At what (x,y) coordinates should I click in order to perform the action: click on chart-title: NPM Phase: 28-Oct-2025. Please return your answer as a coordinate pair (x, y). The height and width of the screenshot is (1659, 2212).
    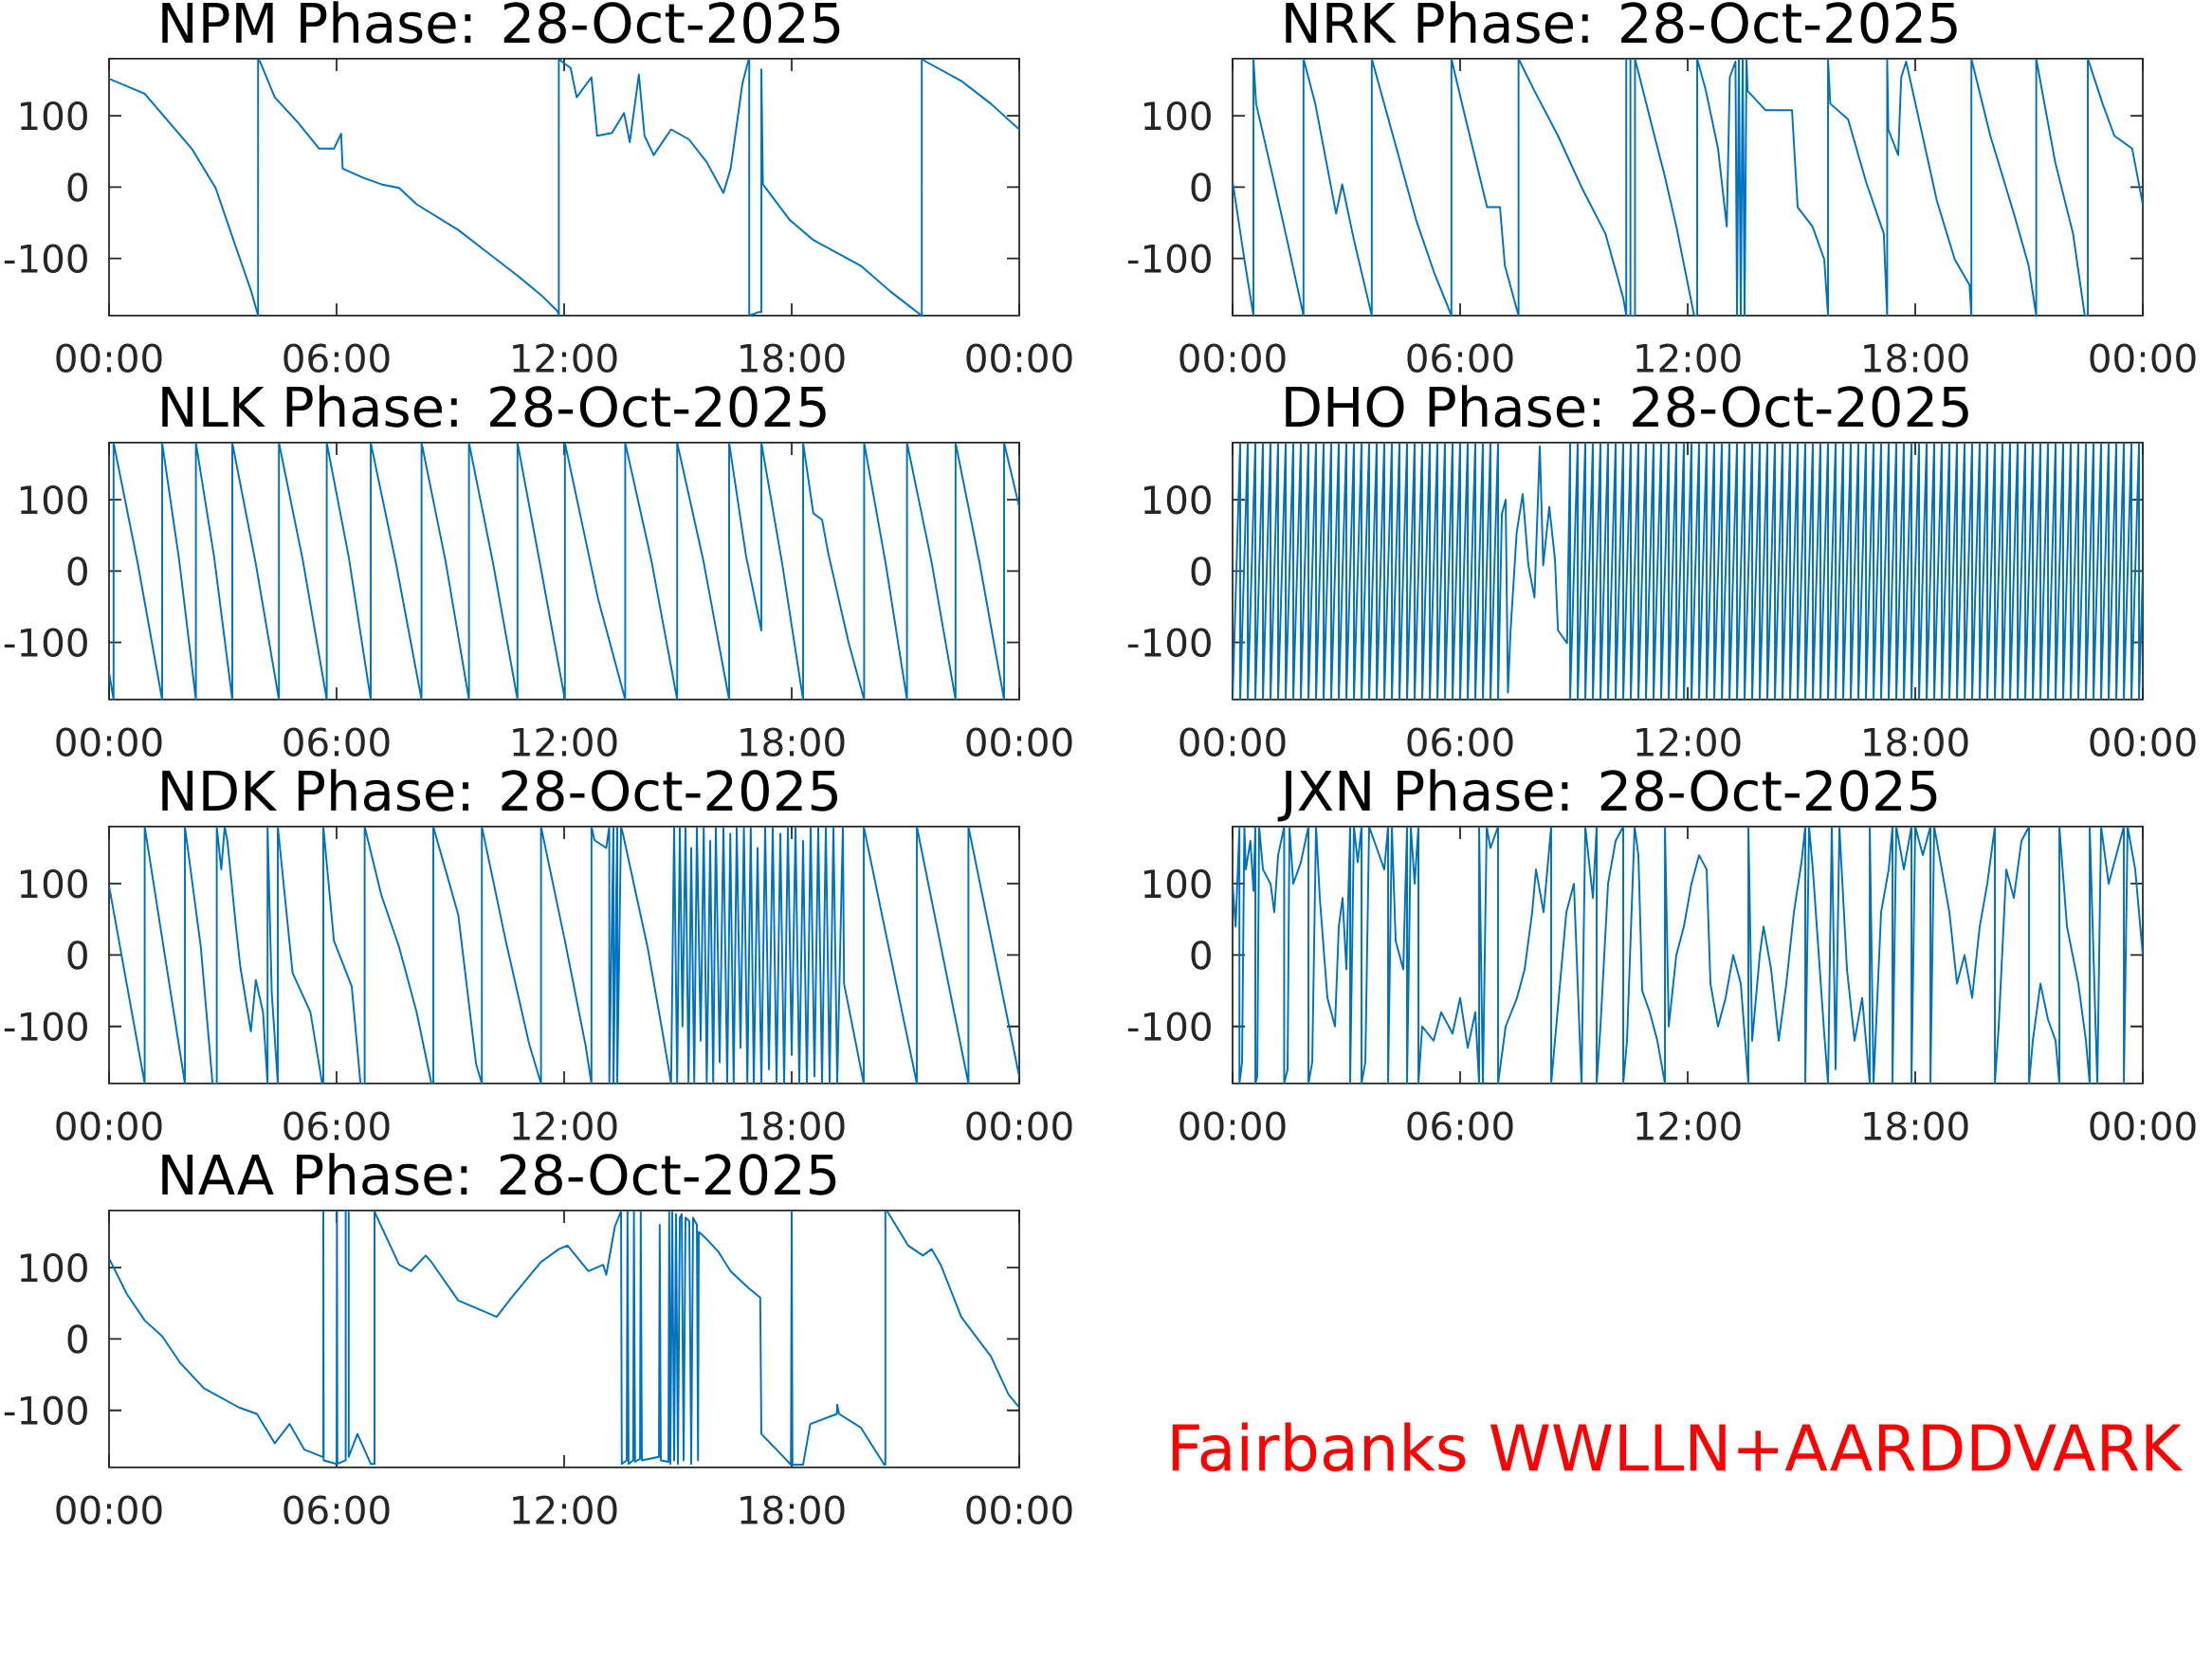
    Looking at the image, I should click on (501, 22).